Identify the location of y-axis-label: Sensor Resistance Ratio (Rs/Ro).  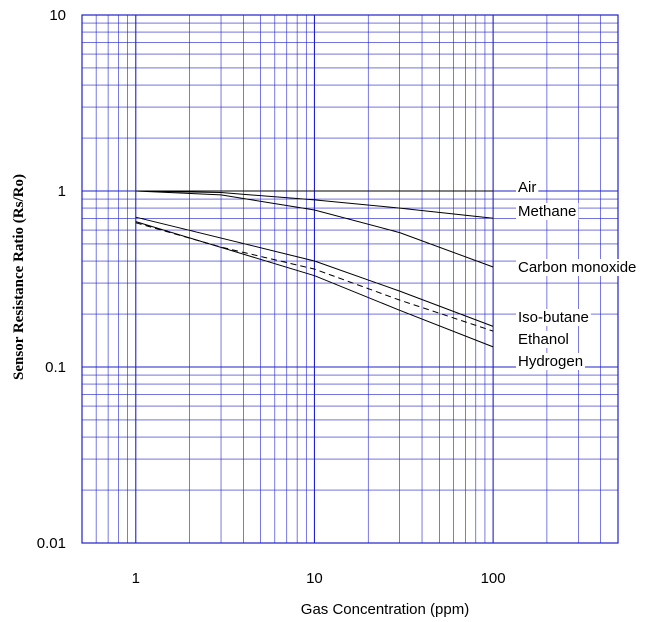
(19, 277).